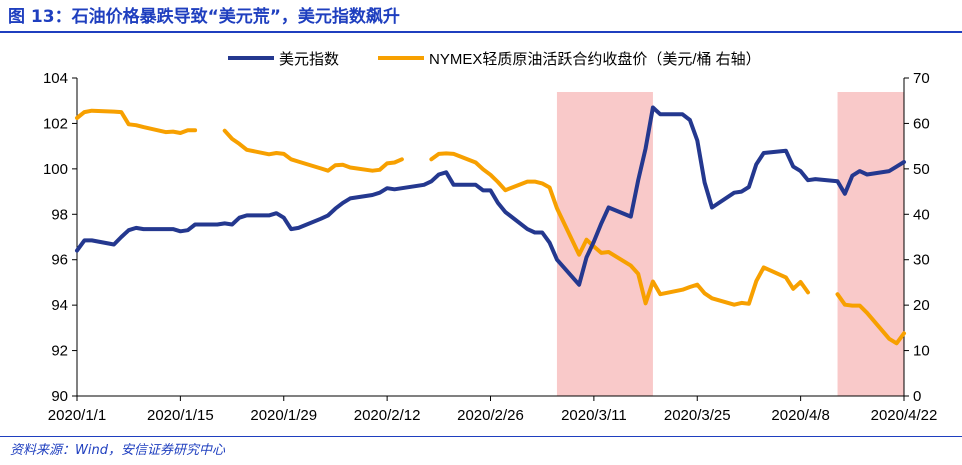 The width and height of the screenshot is (962, 465). I want to click on left-axis: 90 92 94 96 98 100 102 104, so click(60, 237).